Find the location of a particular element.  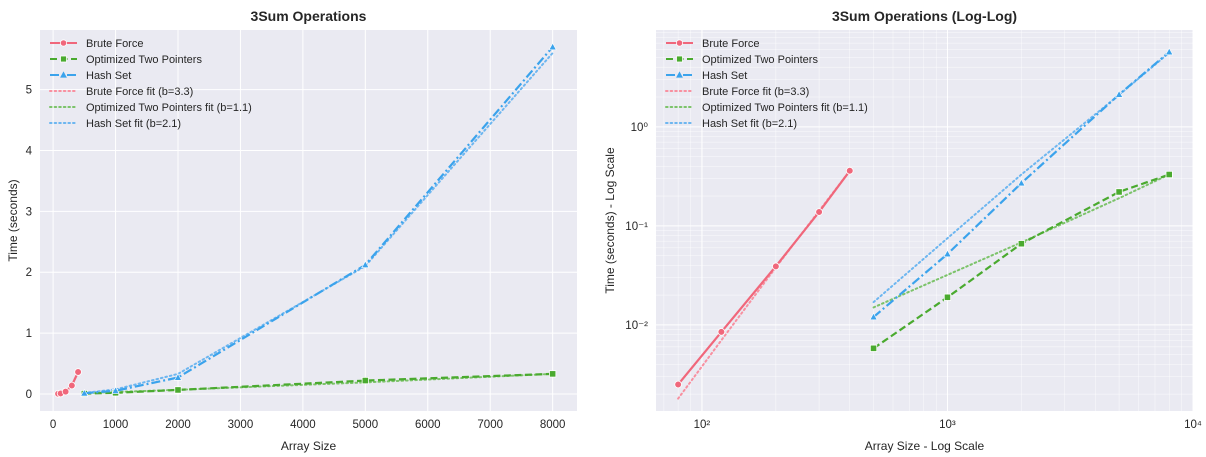

x-axis-label: Array Size - Log Scale is located at coordinates (925, 446).